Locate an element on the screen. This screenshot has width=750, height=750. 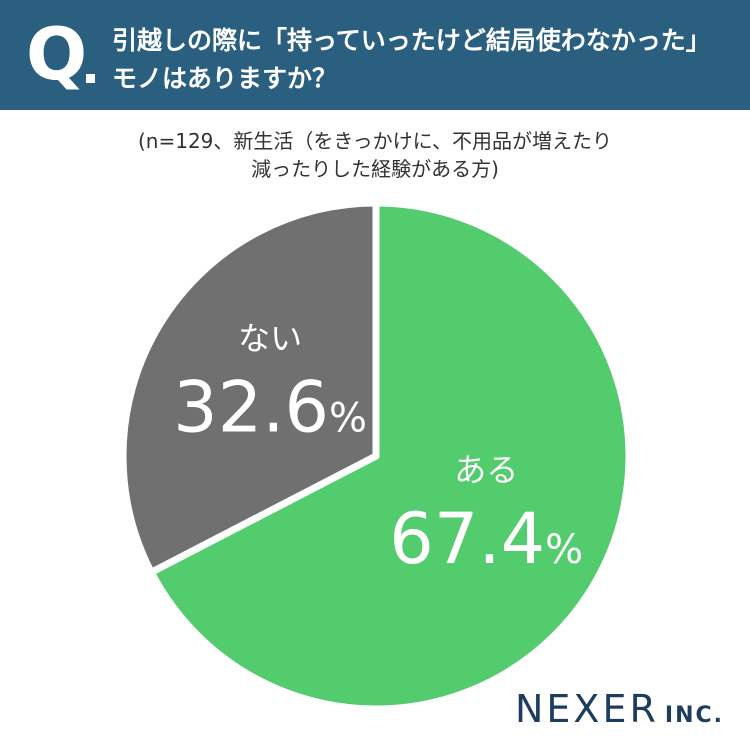
slice-category-label: ない is located at coordinates (270, 339).